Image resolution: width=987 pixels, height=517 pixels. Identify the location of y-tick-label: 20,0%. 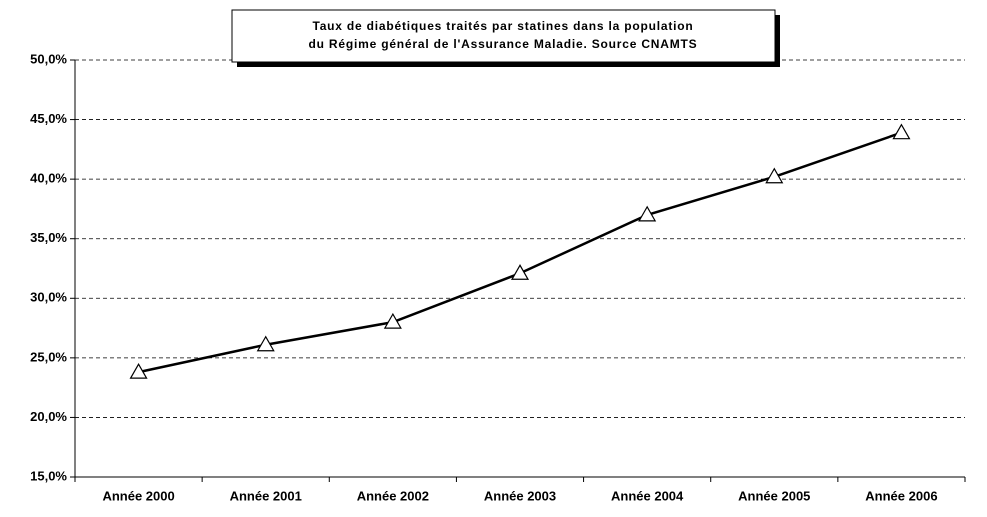
(48, 416).